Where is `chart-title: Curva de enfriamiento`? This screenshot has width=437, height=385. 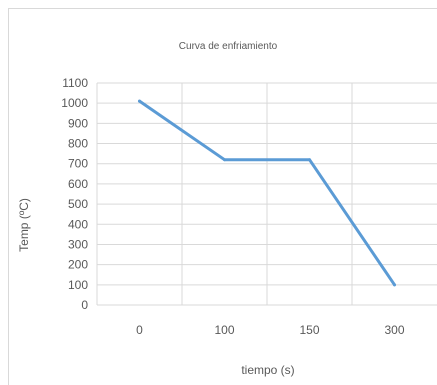
chart-title: Curva de enfriamiento is located at coordinates (228, 46).